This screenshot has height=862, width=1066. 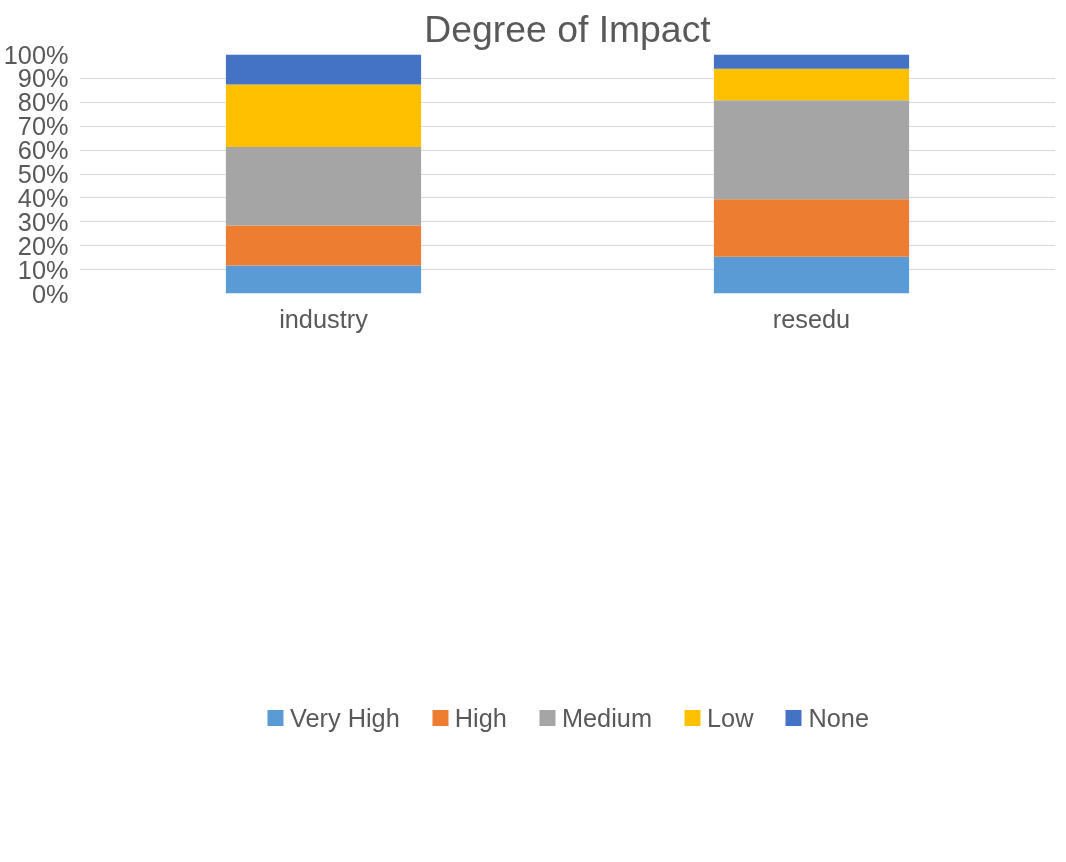 I want to click on x-tick-label: resedu, so click(x=811, y=318).